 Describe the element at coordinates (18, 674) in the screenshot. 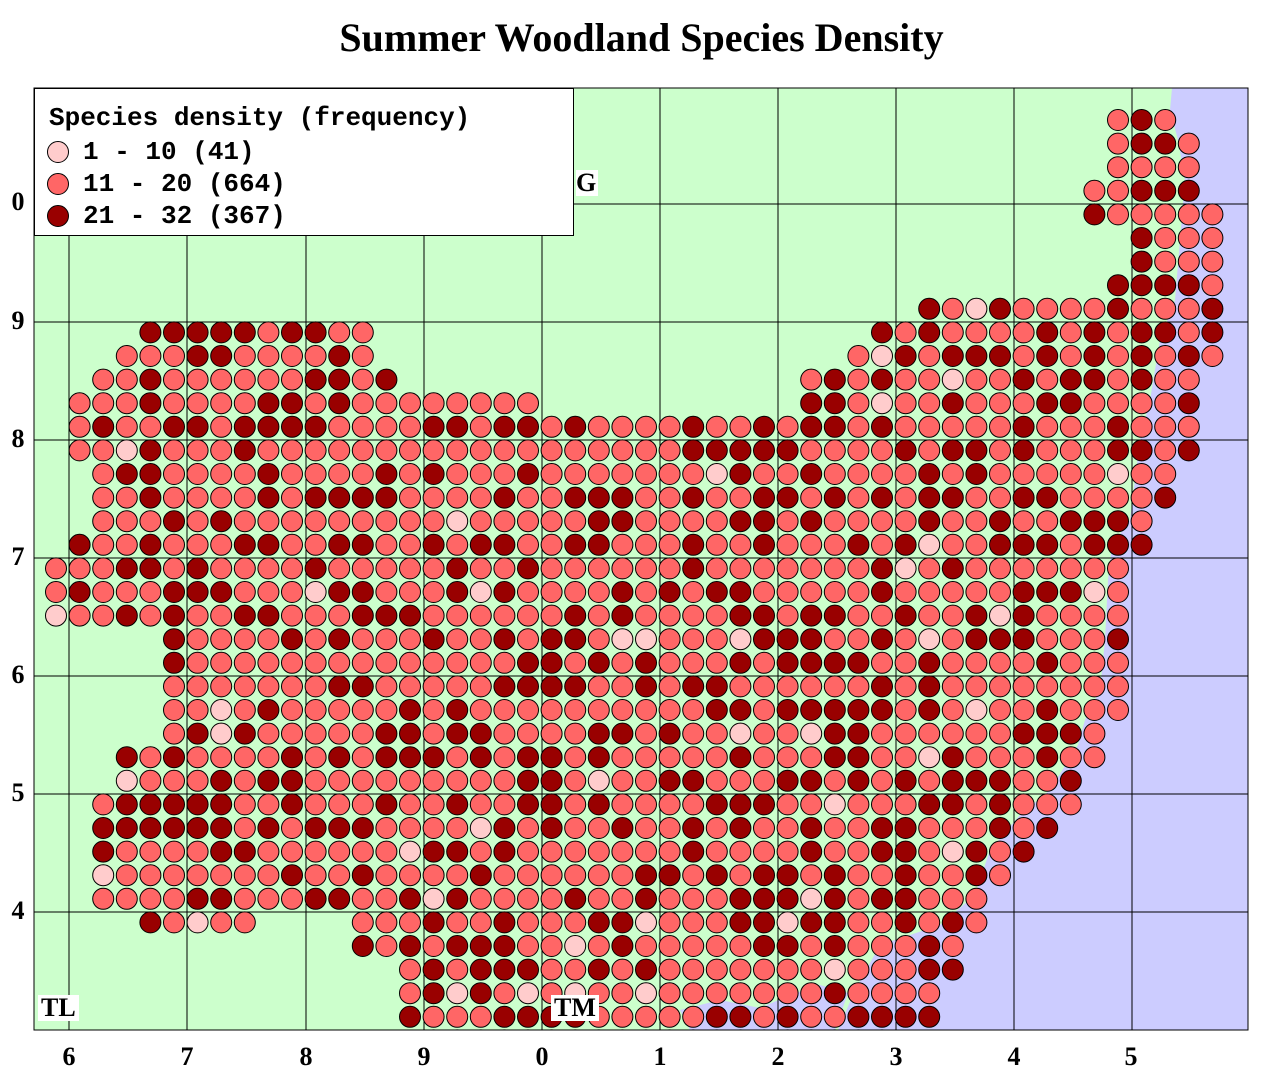

I see `y-tick-label: 6` at that location.